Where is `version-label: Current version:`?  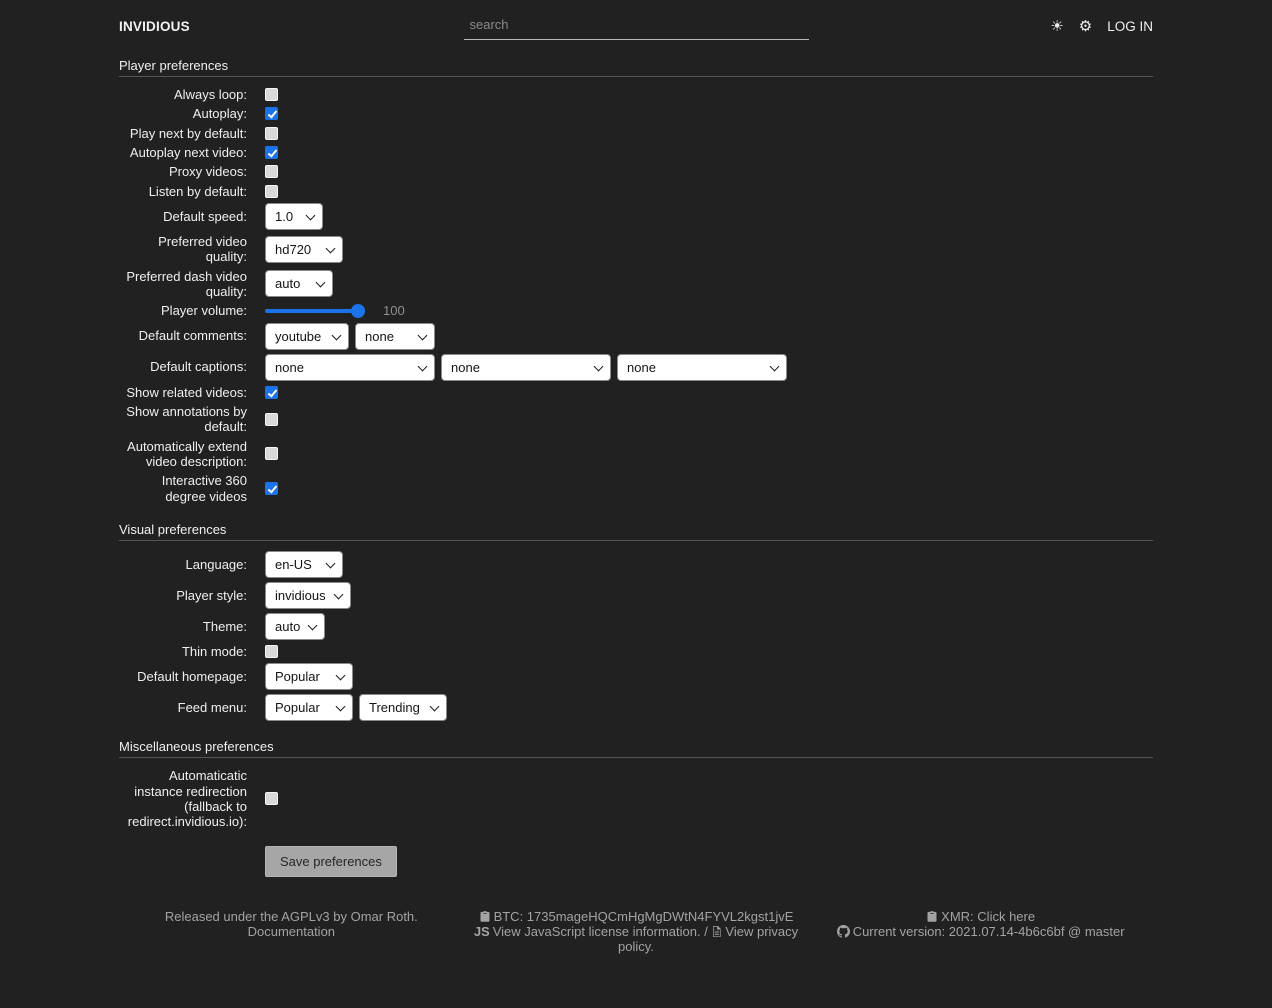 version-label: Current version: is located at coordinates (900, 931).